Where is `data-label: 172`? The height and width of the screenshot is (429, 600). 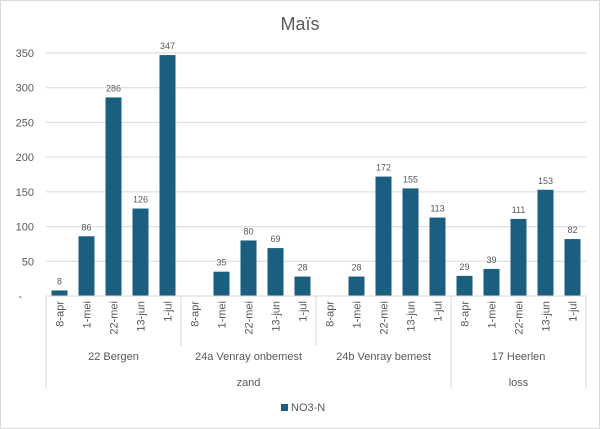
data-label: 172 is located at coordinates (383, 168).